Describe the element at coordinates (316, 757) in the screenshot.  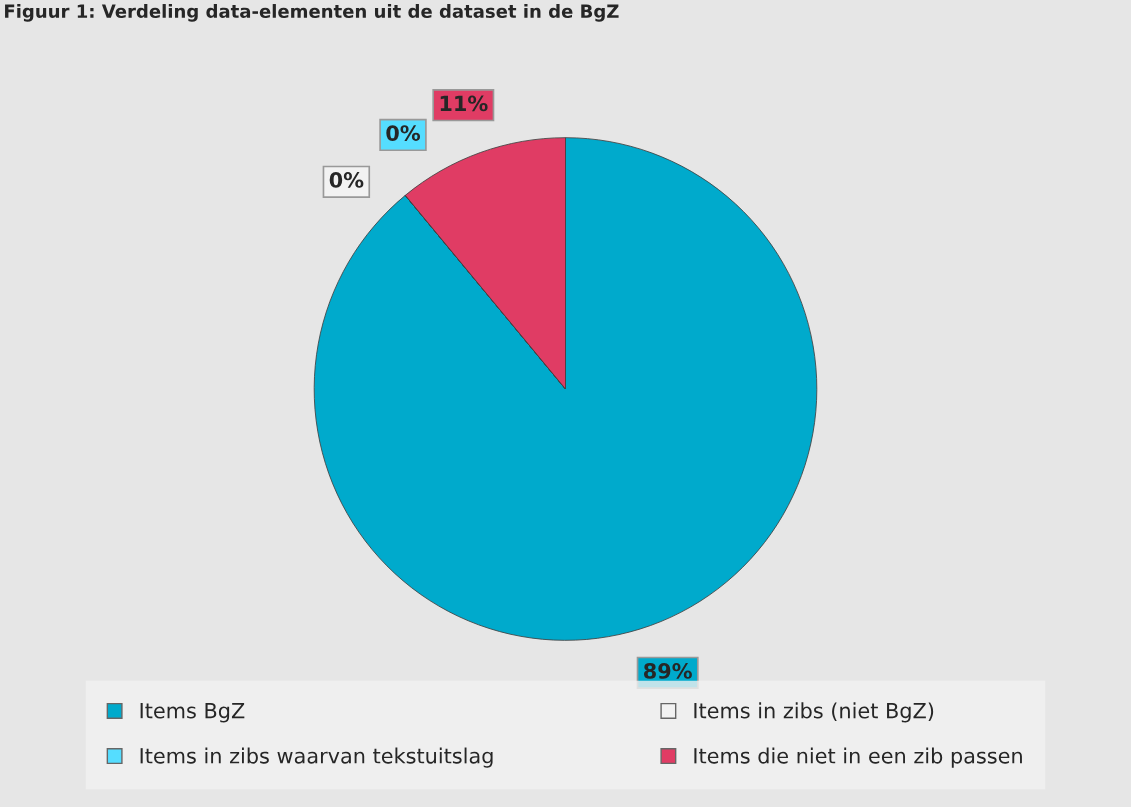
I see `legend-label: Items in zibs waarvan tekstuitslag` at that location.